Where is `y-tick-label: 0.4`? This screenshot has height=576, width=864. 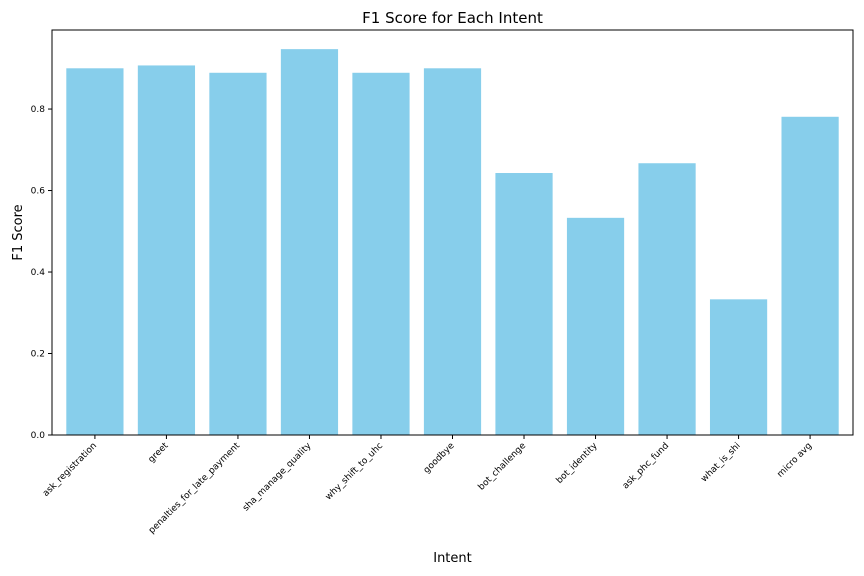 y-tick-label: 0.4 is located at coordinates (38, 273).